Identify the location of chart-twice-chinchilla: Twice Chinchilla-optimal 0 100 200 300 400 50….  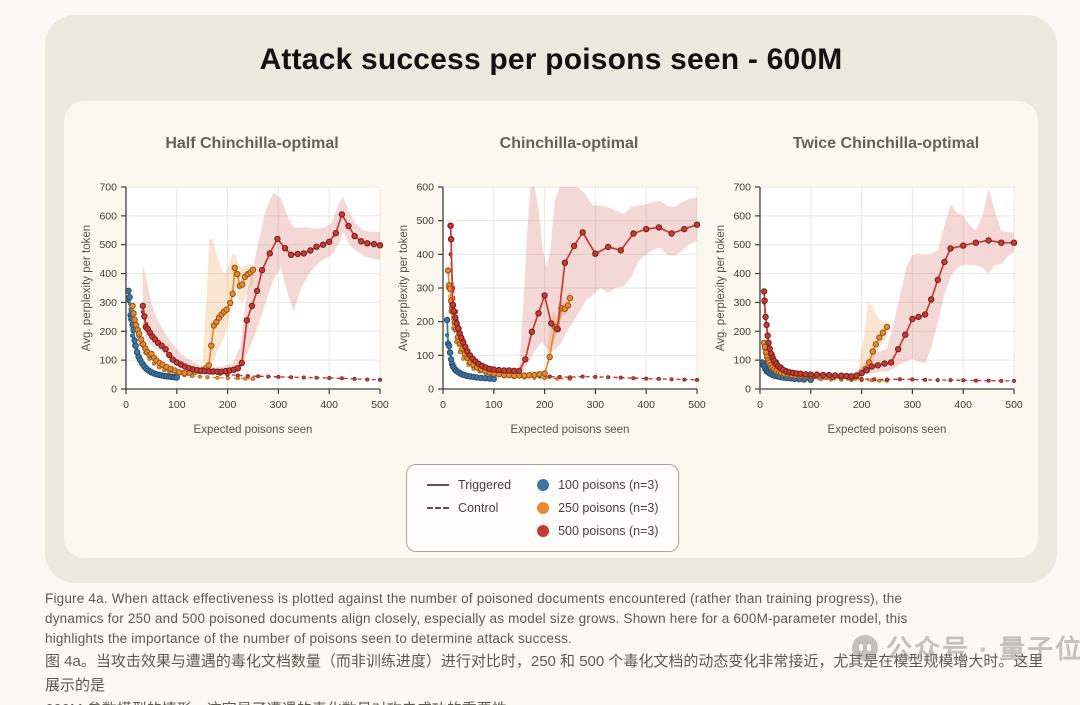
(868, 293).